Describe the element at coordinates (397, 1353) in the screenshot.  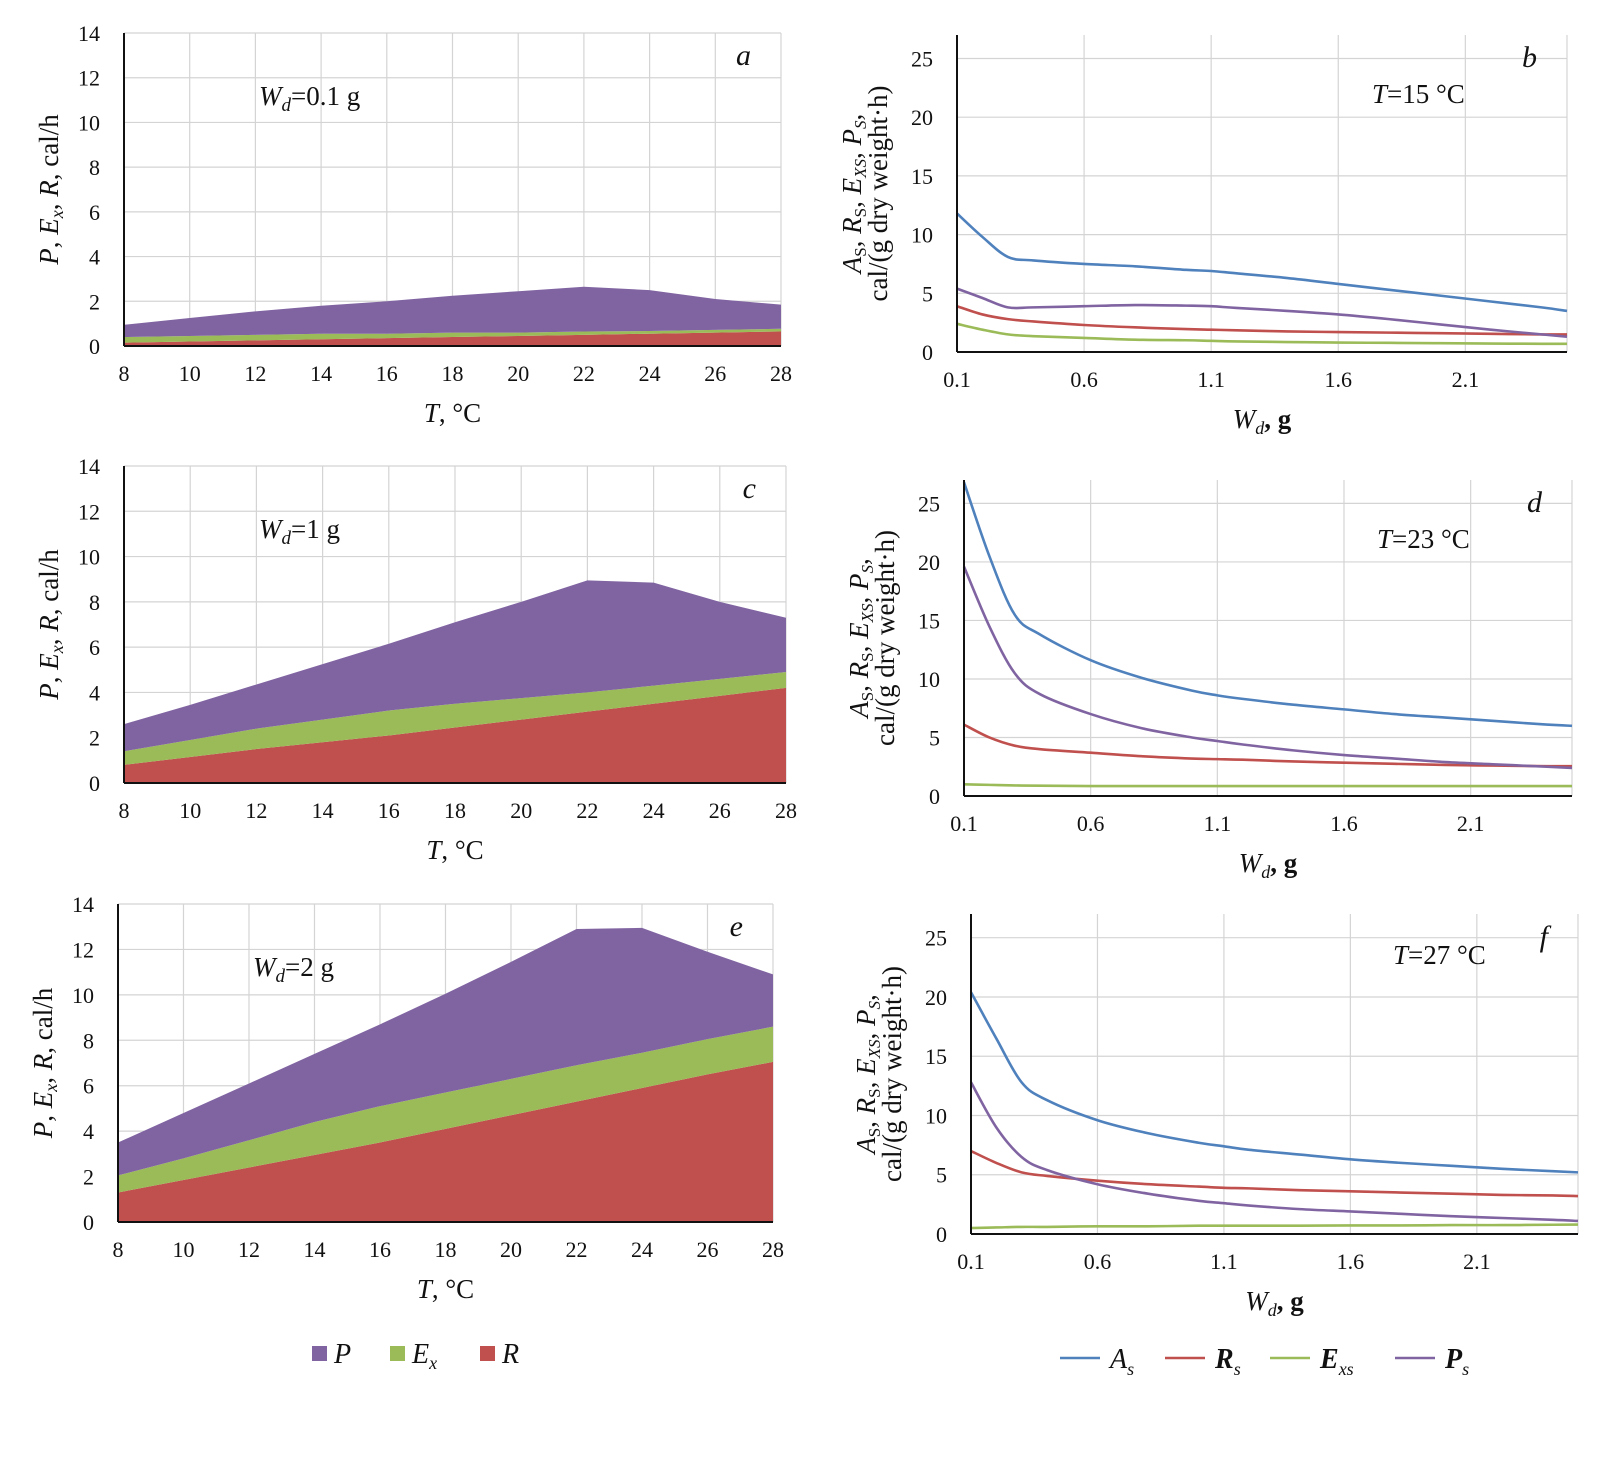
I see `legend-swatch-Ex` at that location.